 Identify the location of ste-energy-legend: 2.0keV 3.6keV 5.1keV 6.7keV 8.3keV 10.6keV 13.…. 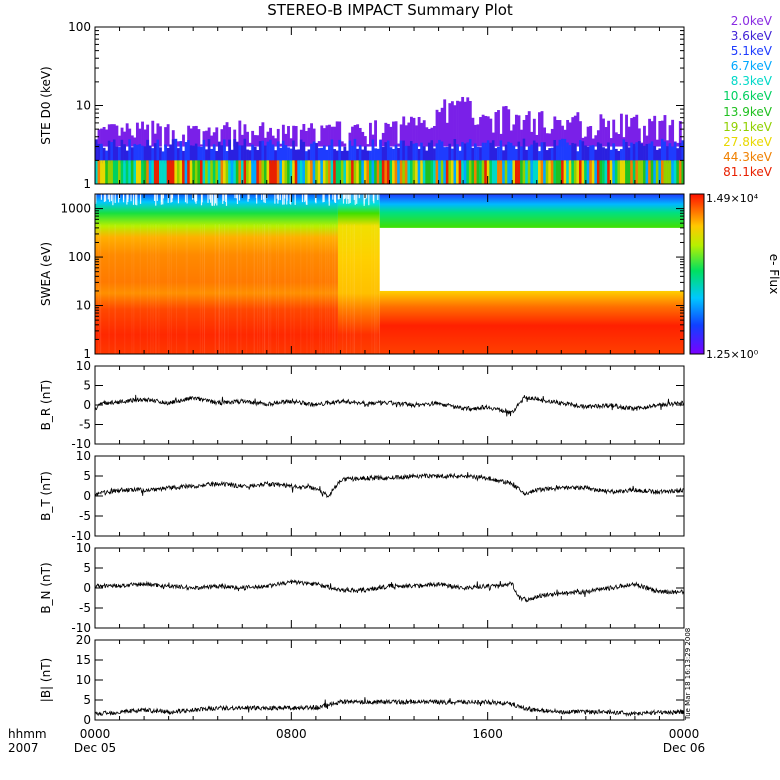
(736, 97).